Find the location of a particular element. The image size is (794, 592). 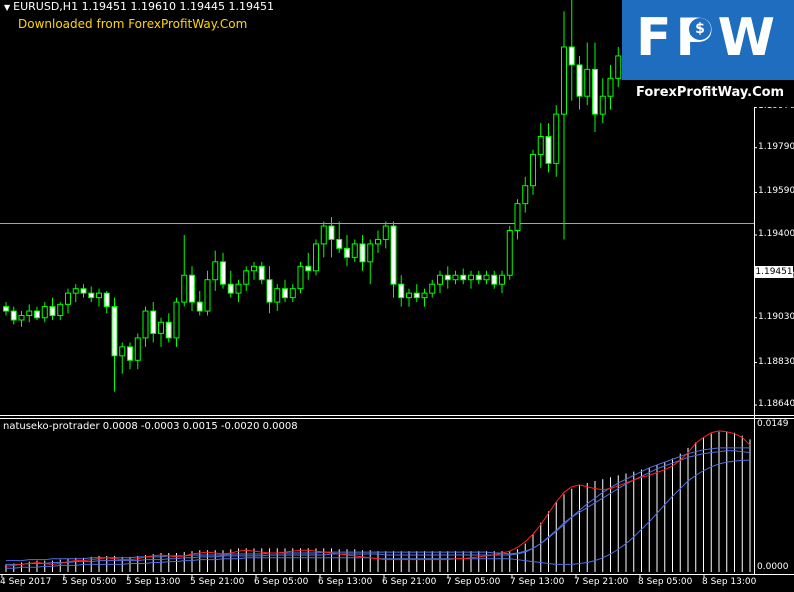

price-tick-label: 1.19590 is located at coordinates (776, 191).